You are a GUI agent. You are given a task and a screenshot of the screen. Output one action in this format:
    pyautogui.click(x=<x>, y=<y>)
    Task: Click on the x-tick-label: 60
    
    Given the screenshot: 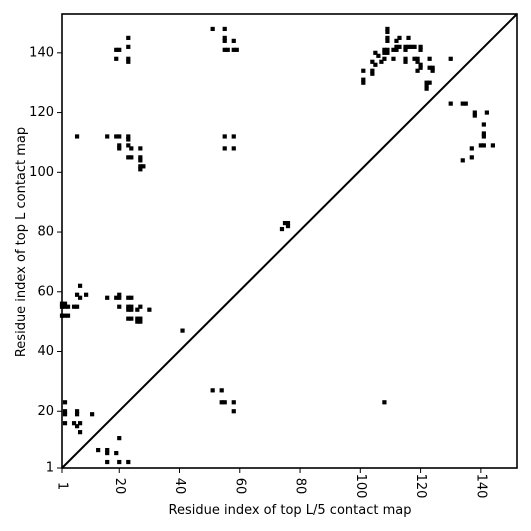 What is the action you would take?
    pyautogui.click(x=239, y=486)
    